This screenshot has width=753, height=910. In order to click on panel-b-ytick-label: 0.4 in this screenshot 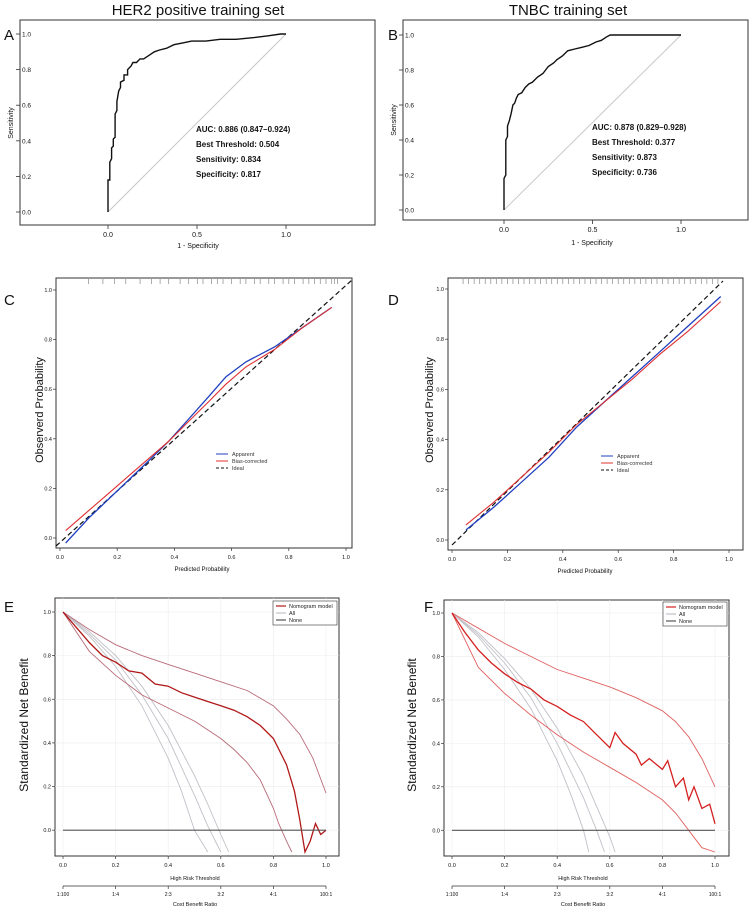, I will do `click(409, 141)`.